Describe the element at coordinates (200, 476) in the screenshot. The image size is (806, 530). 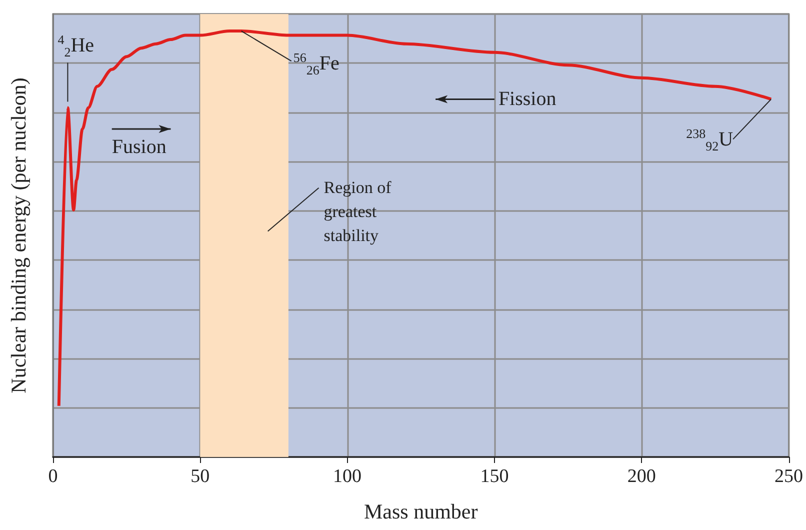
I see `x-tick-label: 50` at that location.